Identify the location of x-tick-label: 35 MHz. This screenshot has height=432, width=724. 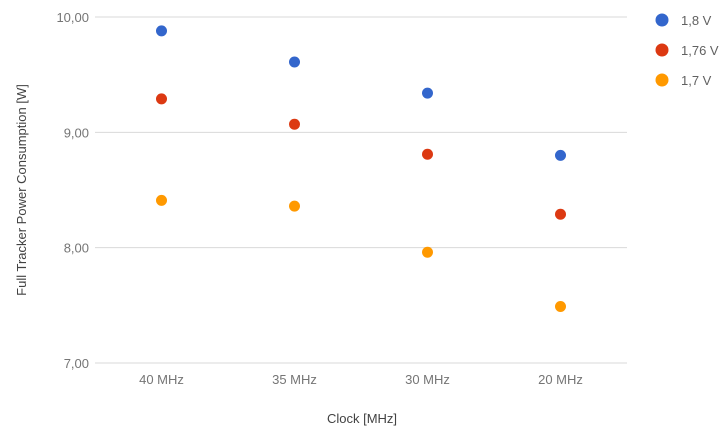
(294, 379).